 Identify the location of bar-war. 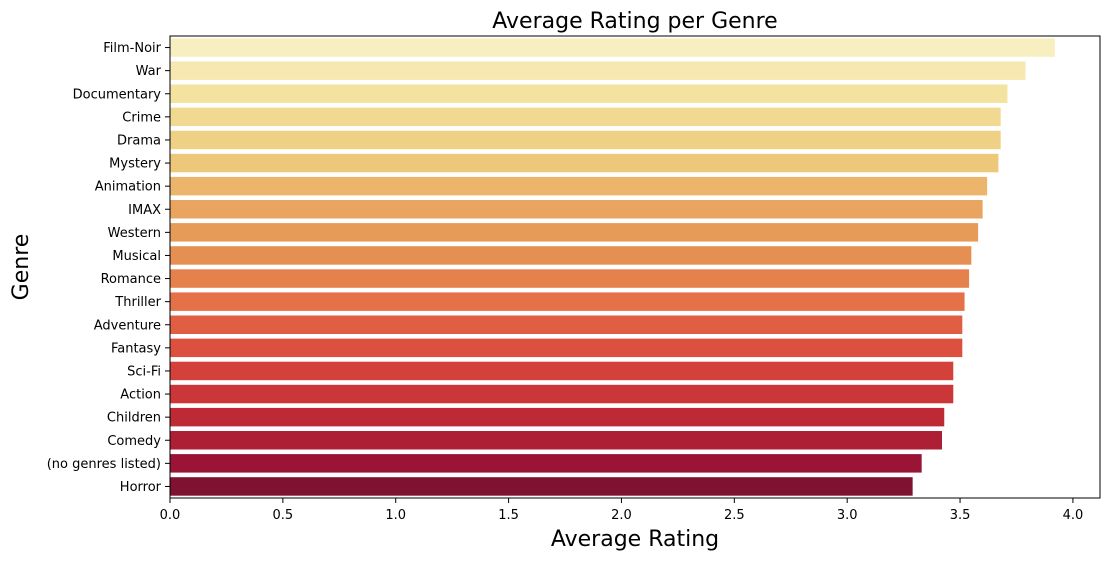
(598, 70).